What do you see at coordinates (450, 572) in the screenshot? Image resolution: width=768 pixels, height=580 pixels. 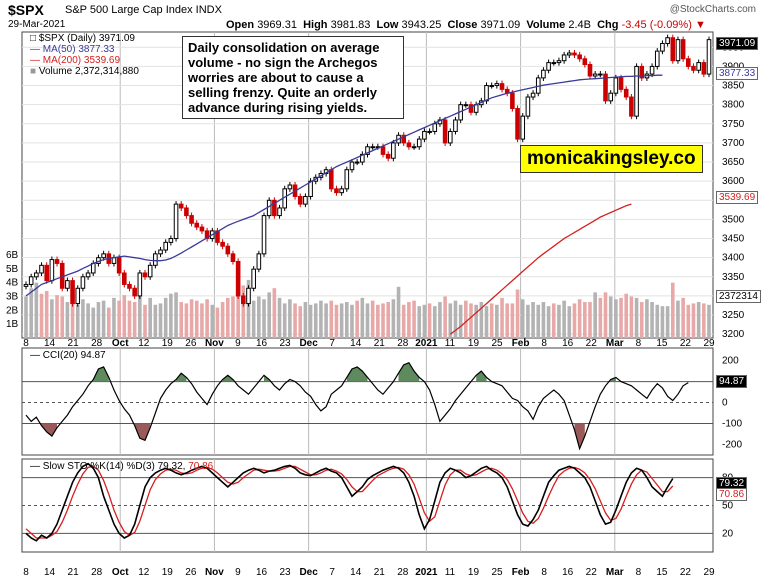 I see `x-tick-label-bottom: 11` at bounding box center [450, 572].